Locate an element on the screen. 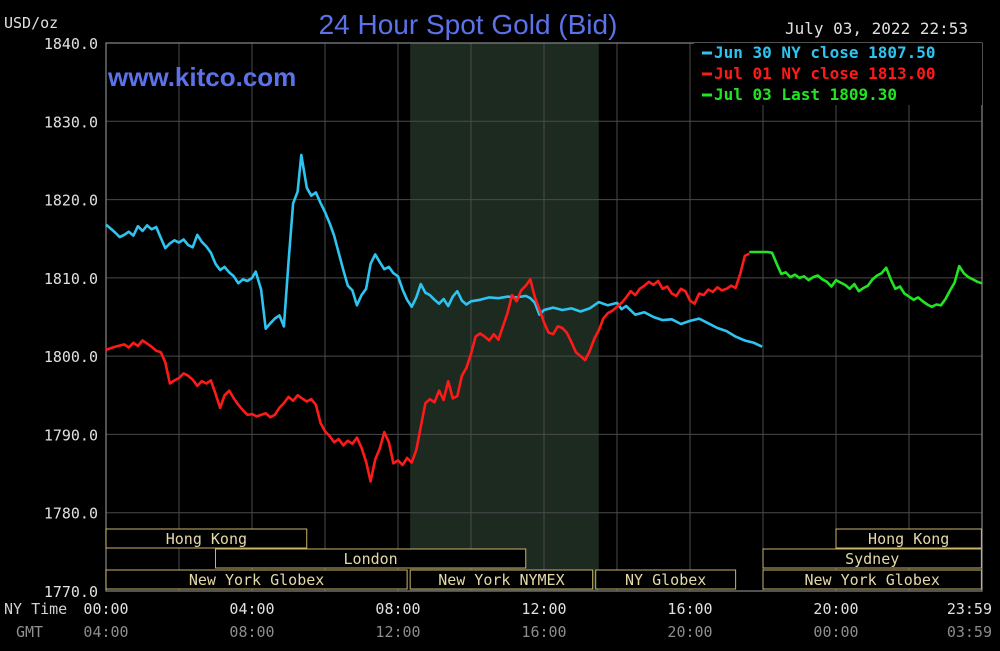  y-tick-label: 1770.0 is located at coordinates (71, 592).